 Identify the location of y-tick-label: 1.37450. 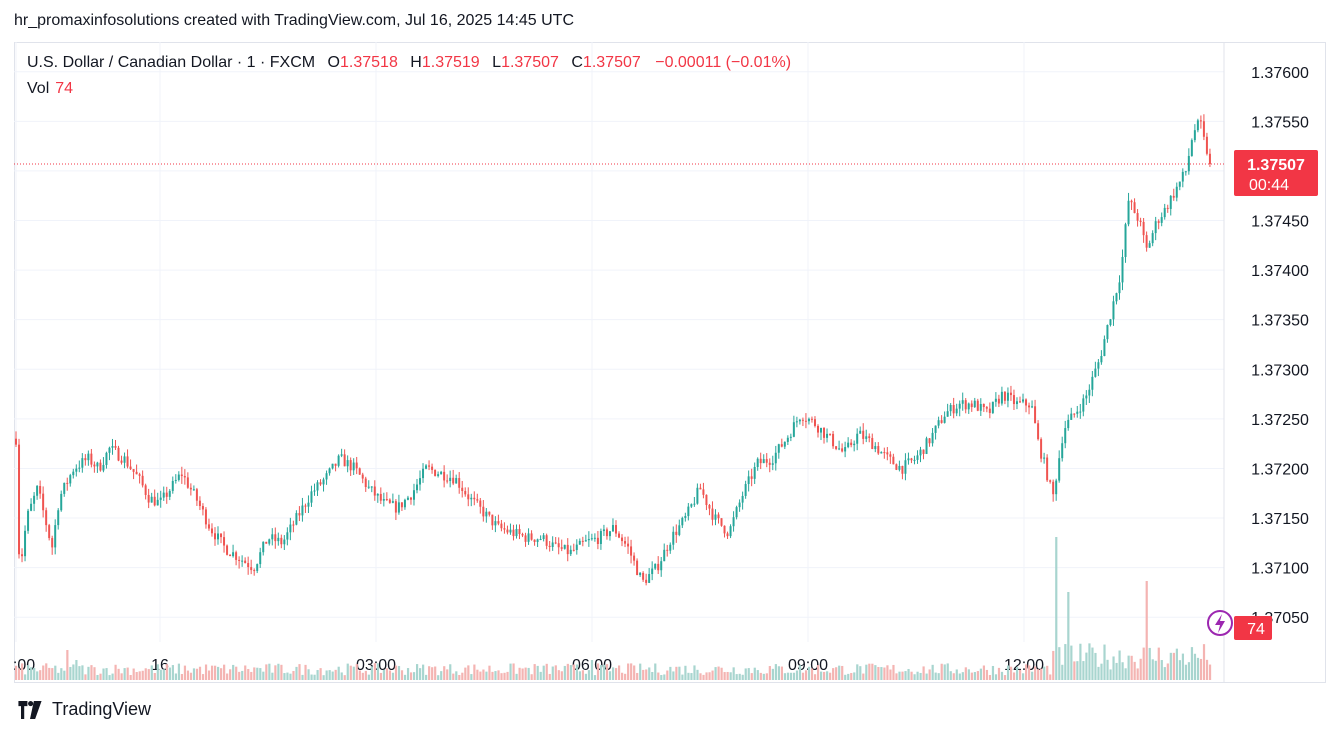
(1280, 222).